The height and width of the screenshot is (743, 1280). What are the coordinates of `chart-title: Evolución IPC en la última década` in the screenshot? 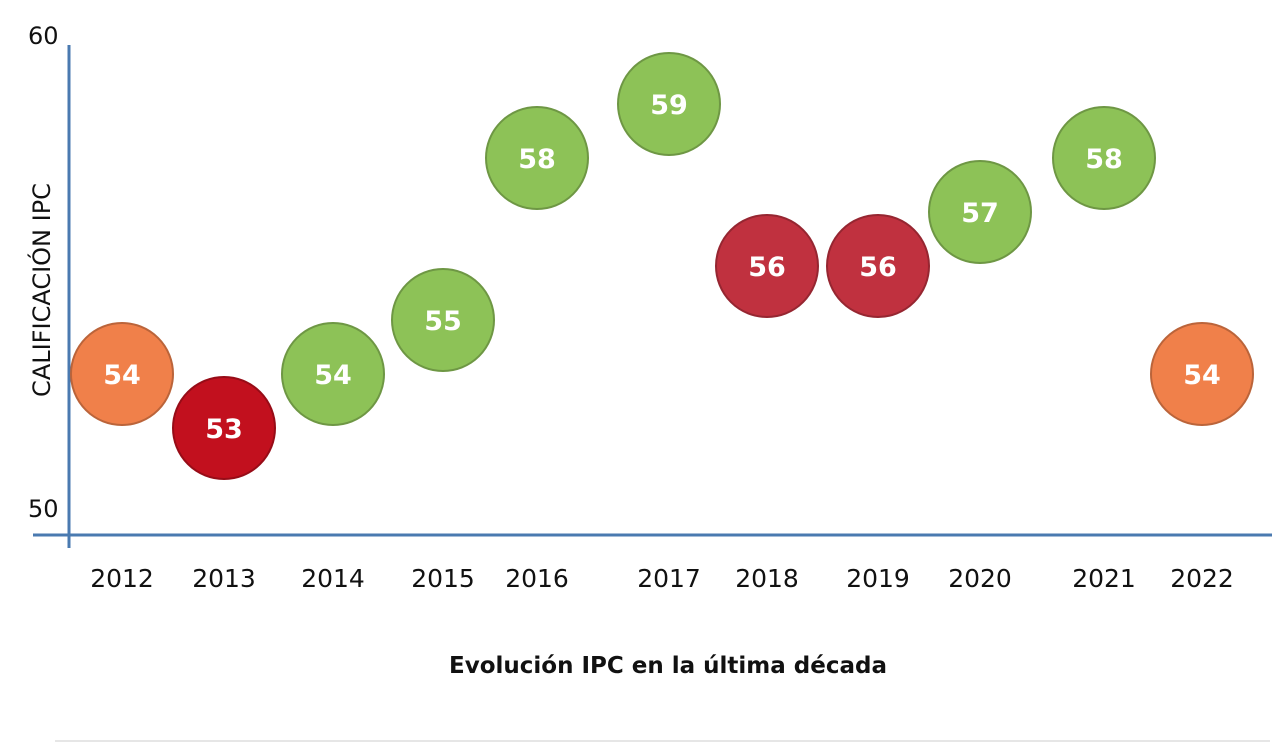 It's located at (668, 666).